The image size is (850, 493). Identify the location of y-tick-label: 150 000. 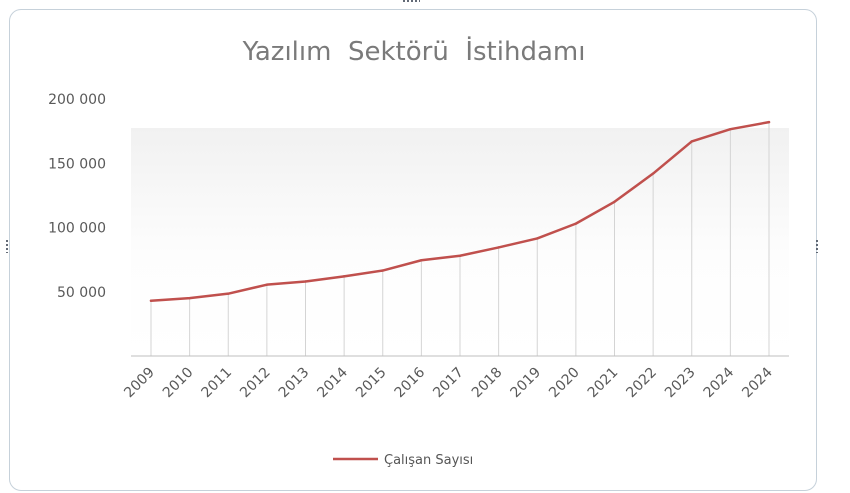
(77, 164).